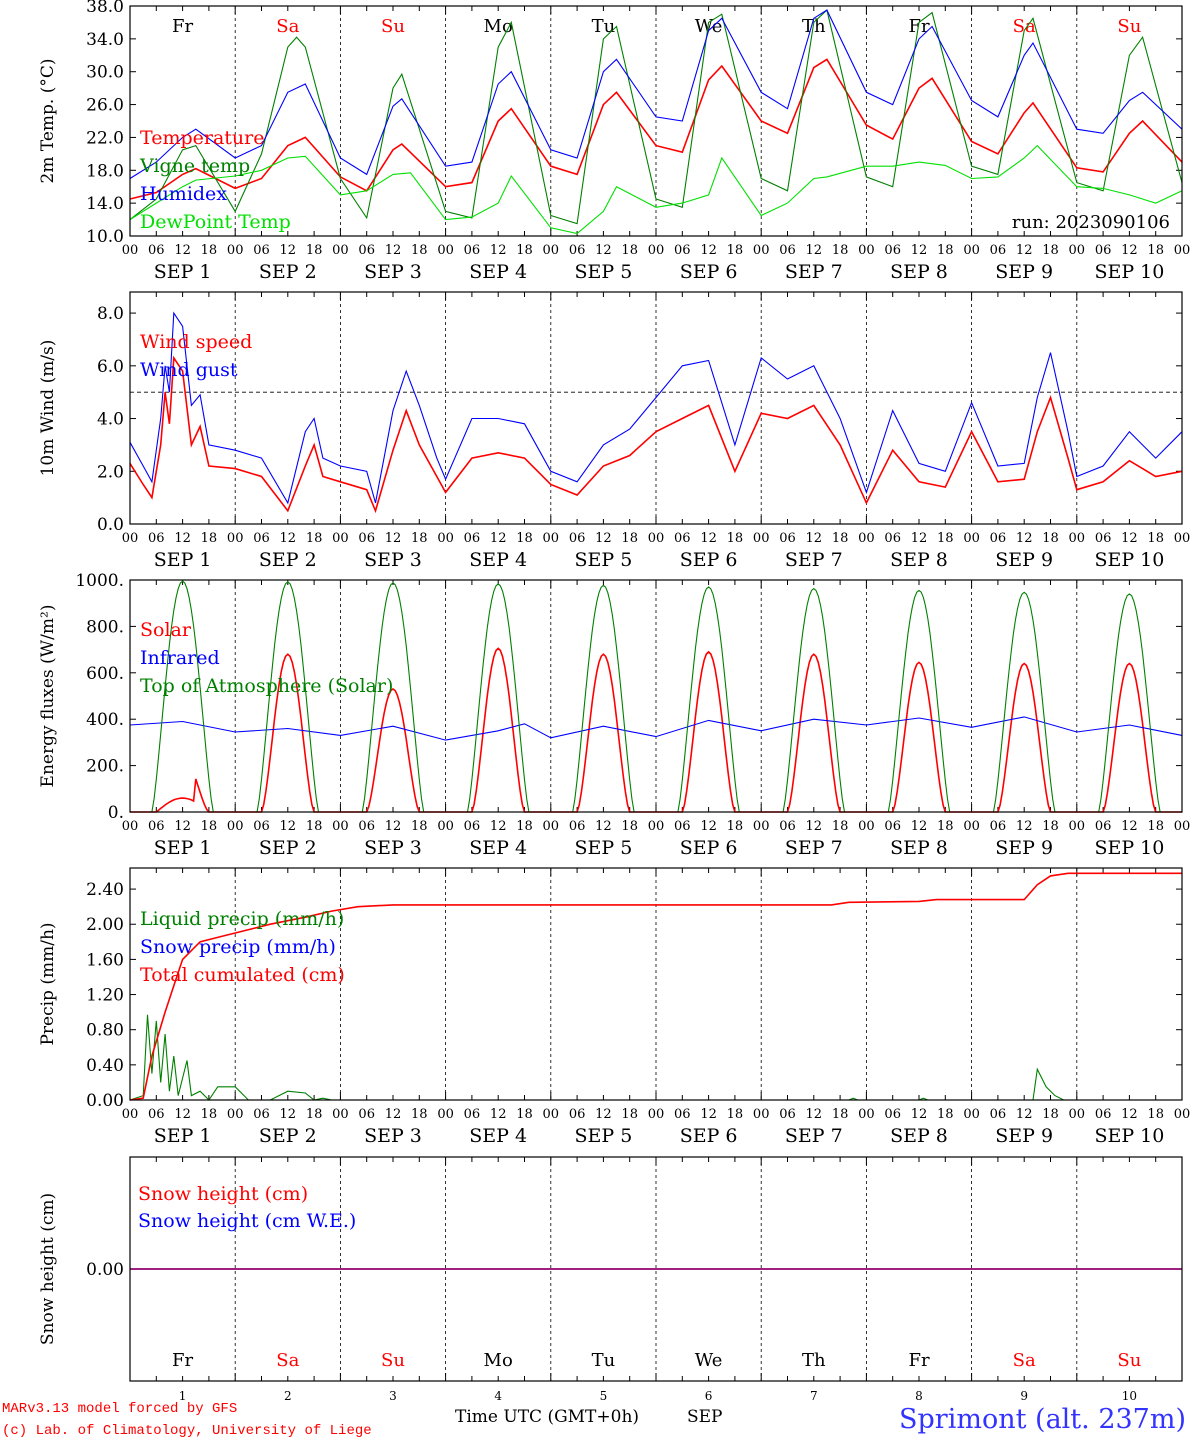 This screenshot has height=1440, width=1194. I want to click on y-axis-title: Snow height (cm), so click(48, 1269).